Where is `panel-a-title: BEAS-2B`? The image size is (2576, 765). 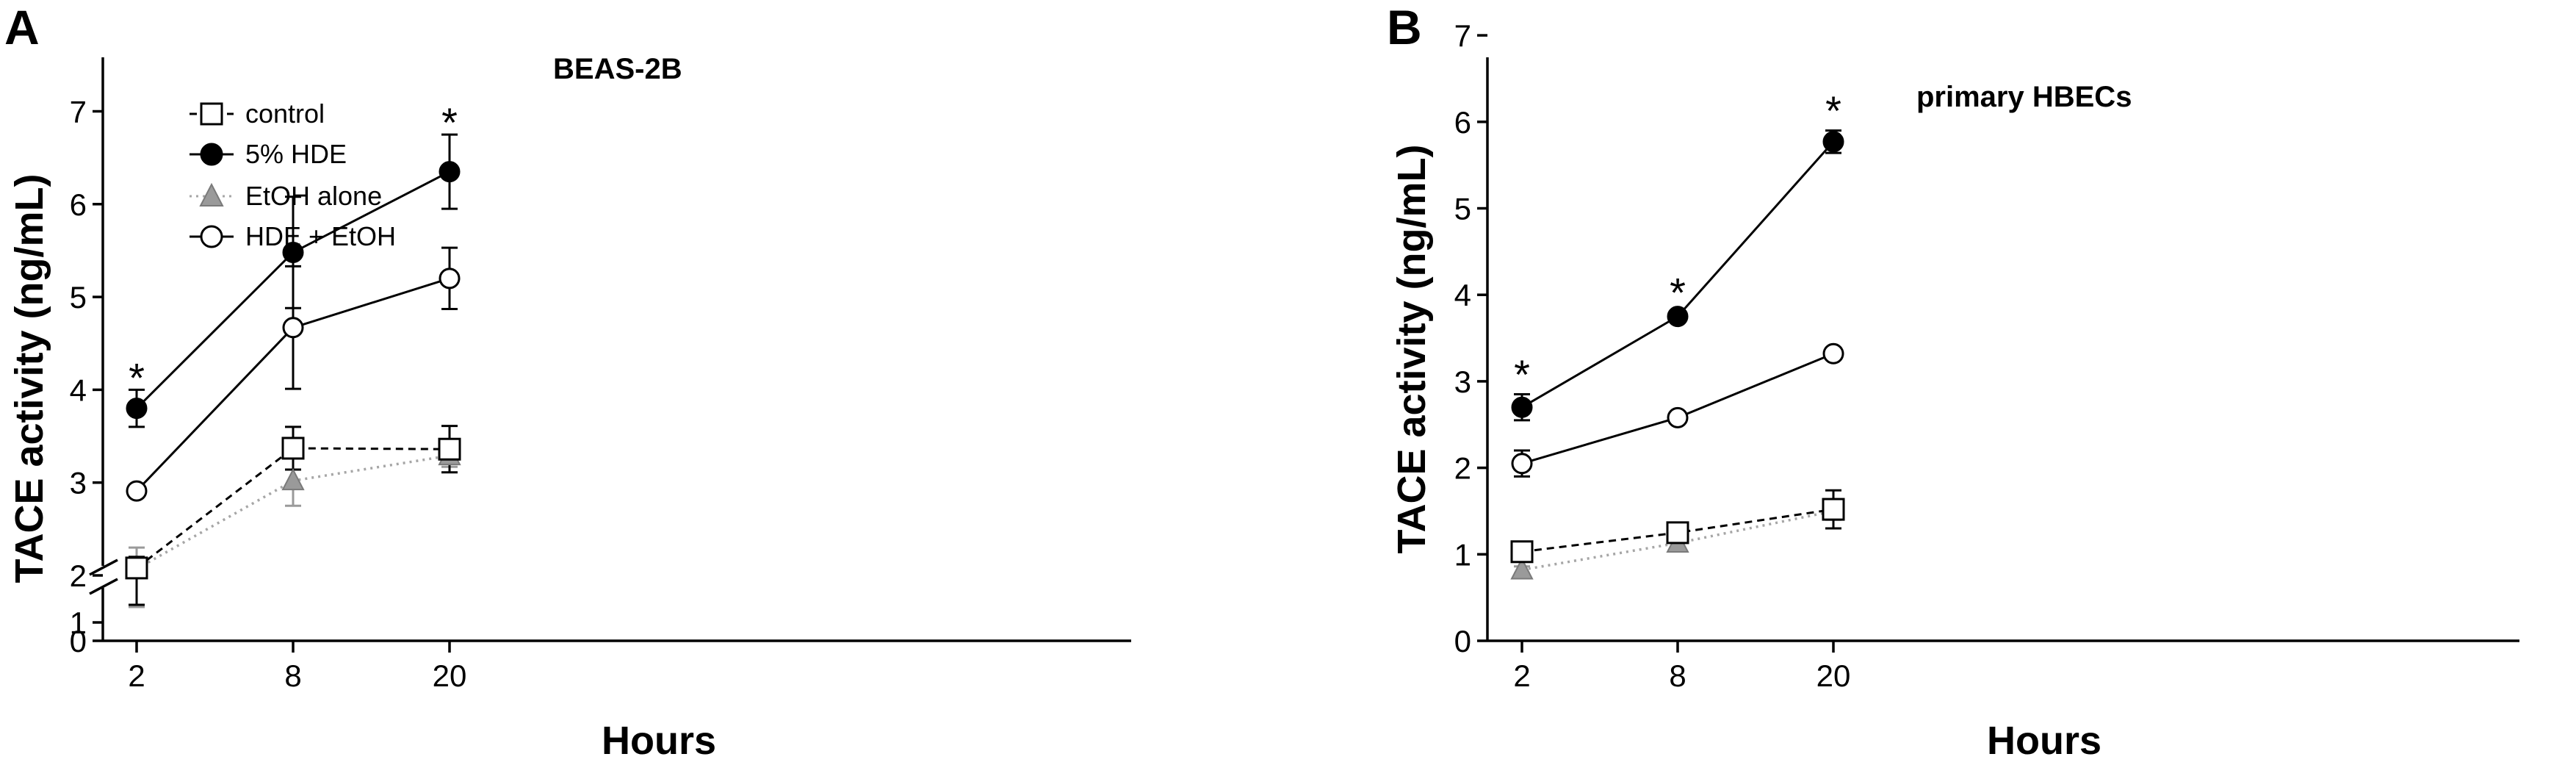
panel-a-title: BEAS-2B is located at coordinates (617, 69).